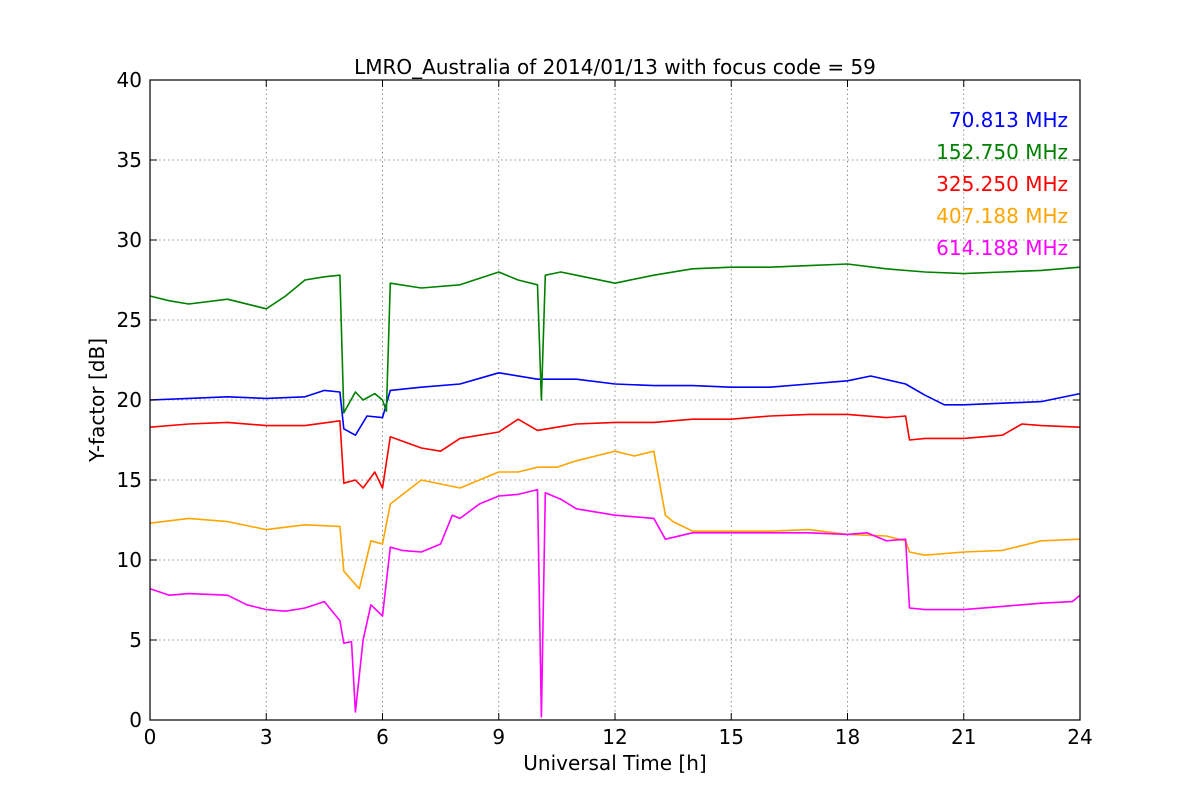 This screenshot has width=1200, height=800. I want to click on legend-entry: 325.250 MHz, so click(1002, 184).